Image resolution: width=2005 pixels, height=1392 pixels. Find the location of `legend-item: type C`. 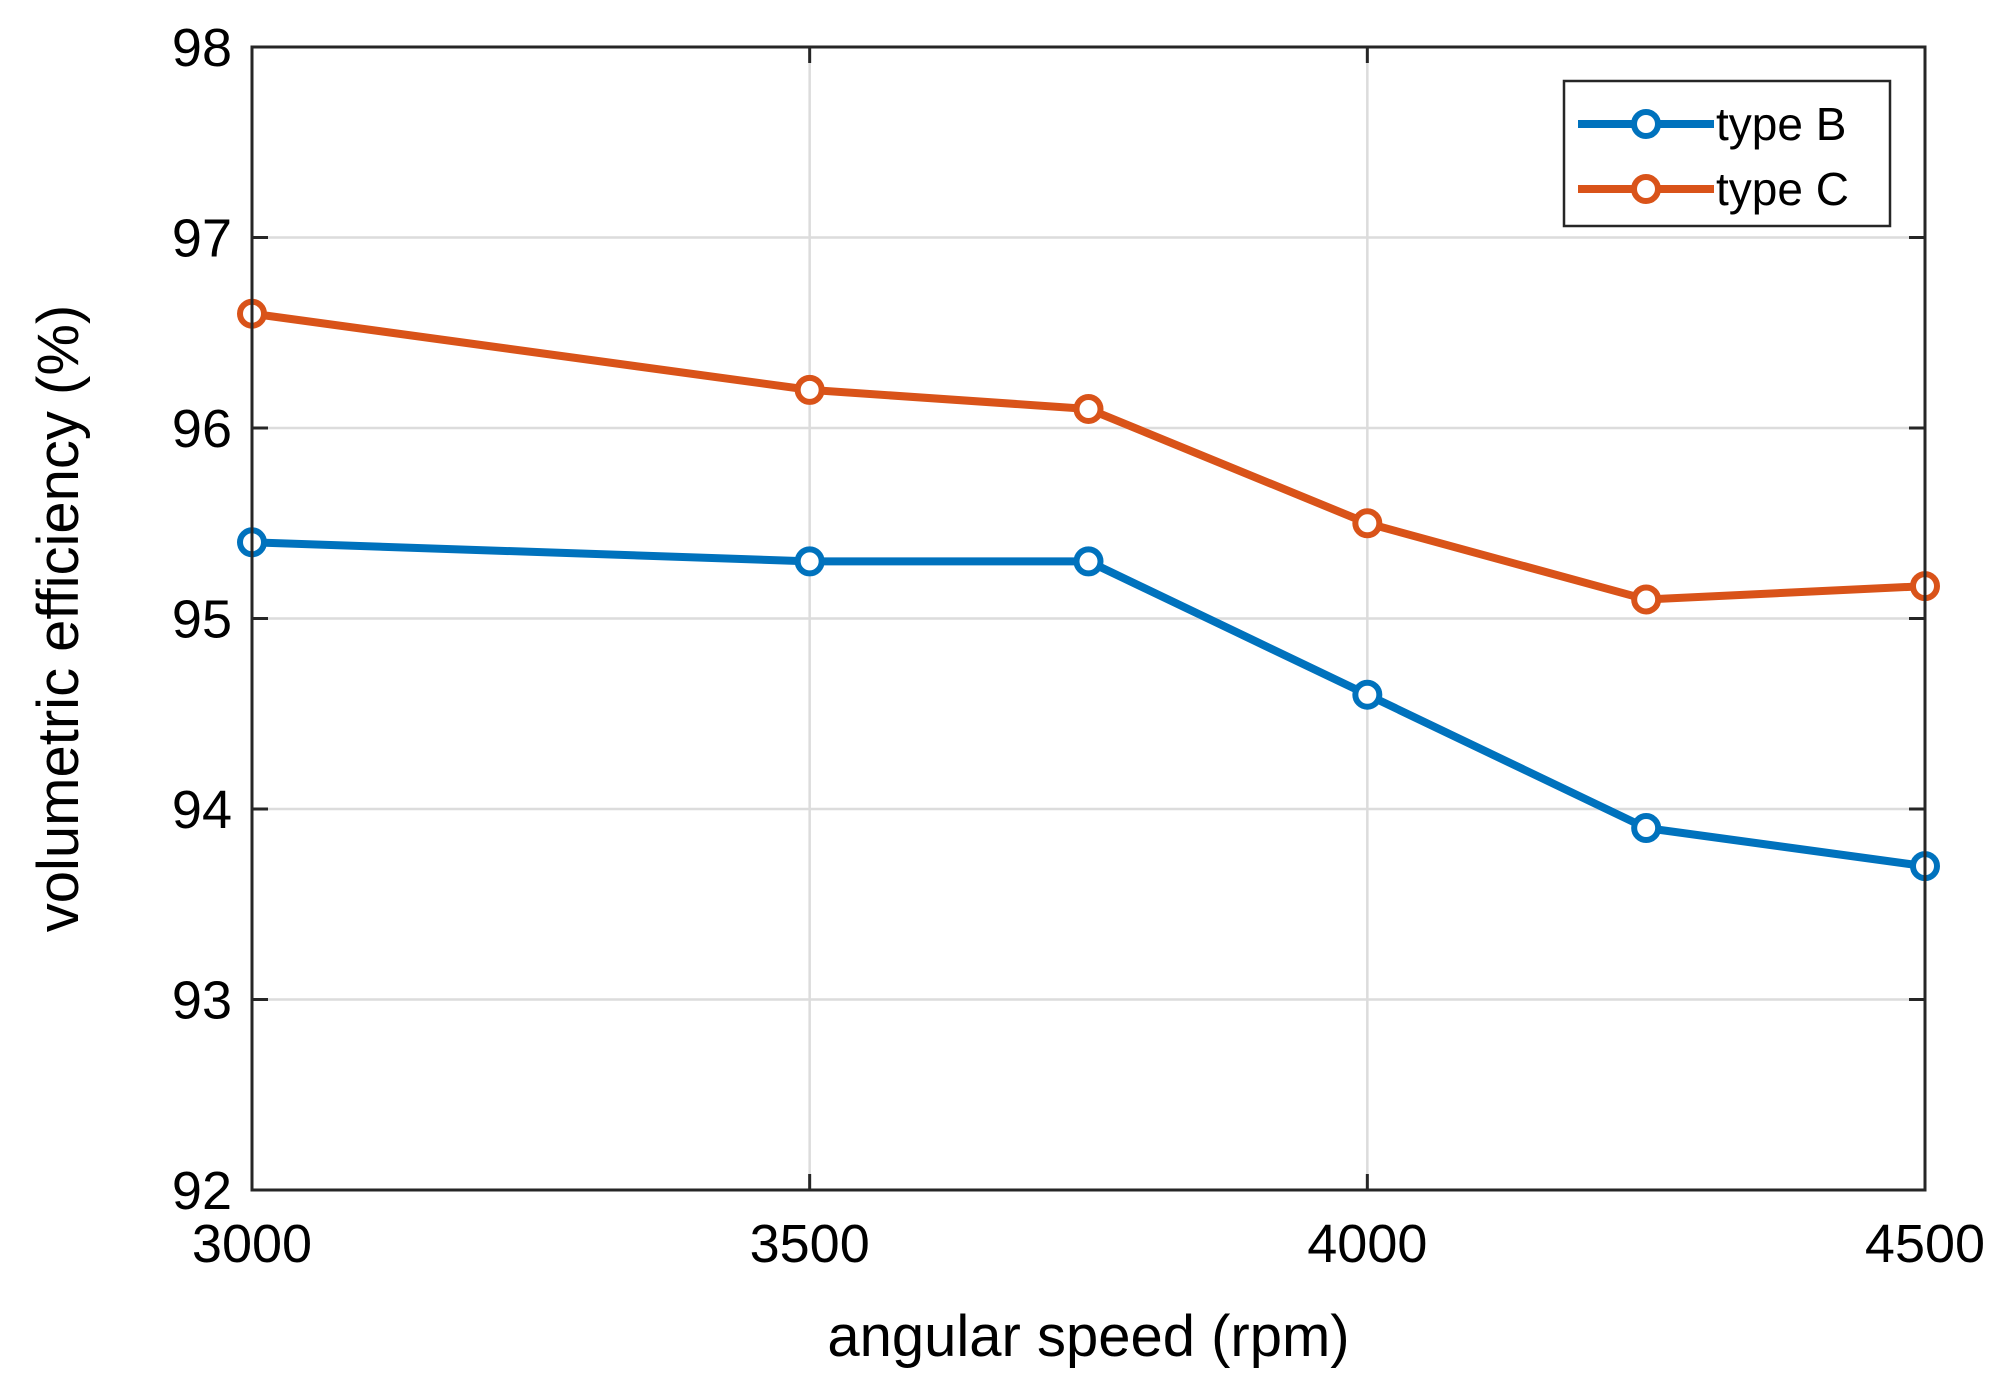

legend-item: type C is located at coordinates (1713, 189).